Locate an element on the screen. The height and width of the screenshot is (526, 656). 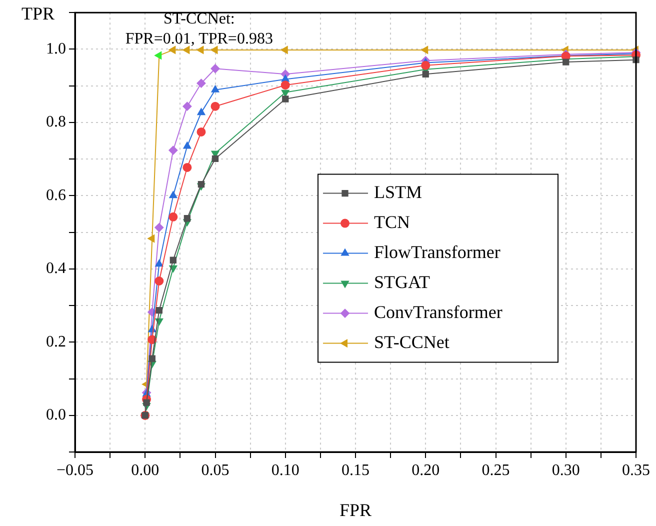
y-tick-label: 1.0 is located at coordinates (56, 49).